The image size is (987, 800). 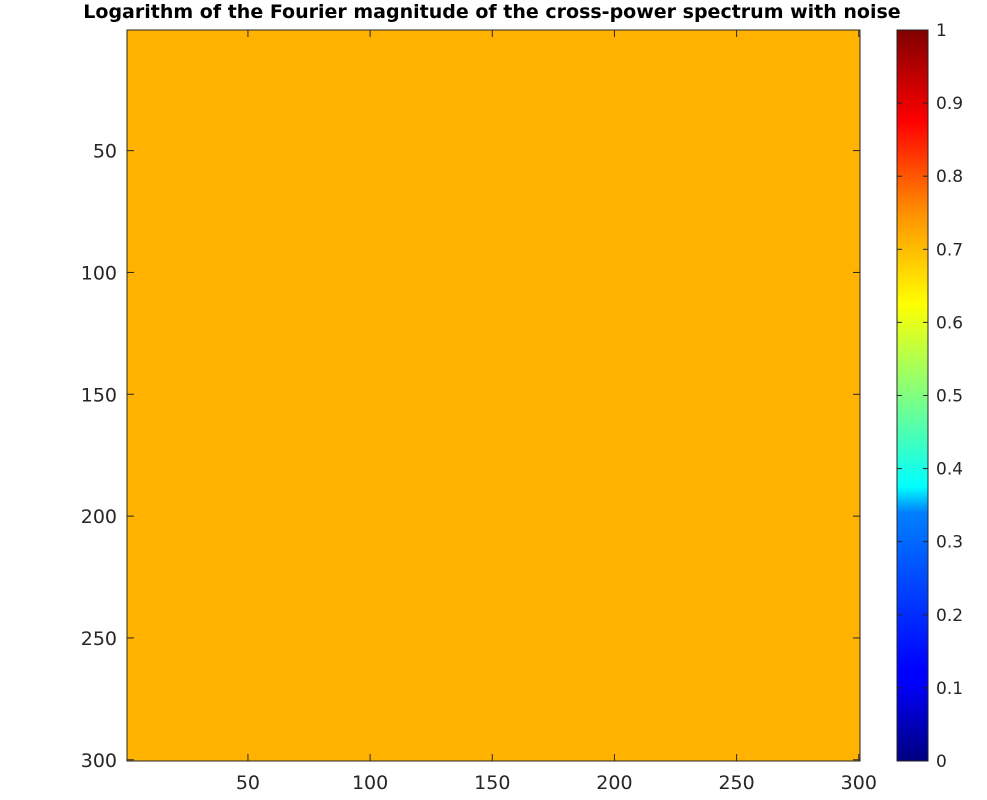 I want to click on x-tick-label: 100, so click(x=370, y=783).